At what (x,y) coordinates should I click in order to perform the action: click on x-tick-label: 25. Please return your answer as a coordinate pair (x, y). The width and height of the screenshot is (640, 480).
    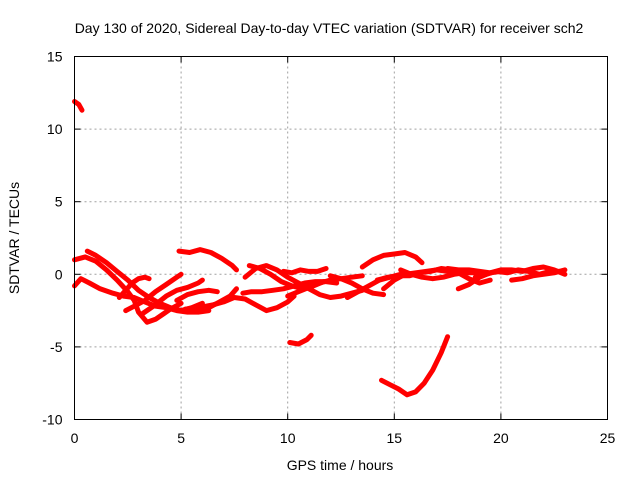
    Looking at the image, I should click on (608, 438).